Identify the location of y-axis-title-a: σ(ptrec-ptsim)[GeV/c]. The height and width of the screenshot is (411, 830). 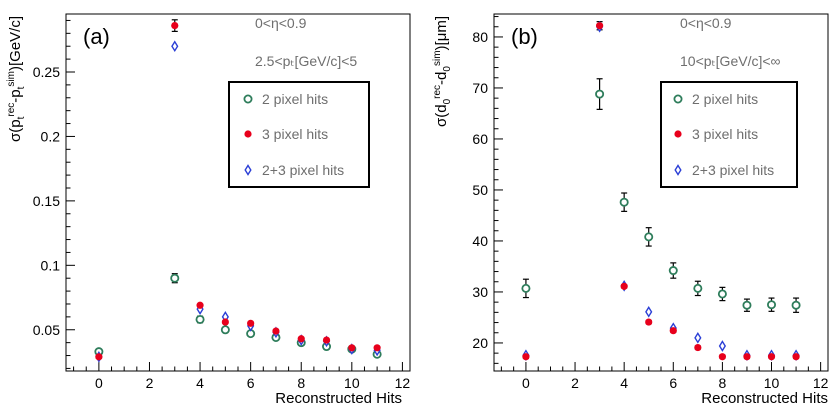
(16, 79).